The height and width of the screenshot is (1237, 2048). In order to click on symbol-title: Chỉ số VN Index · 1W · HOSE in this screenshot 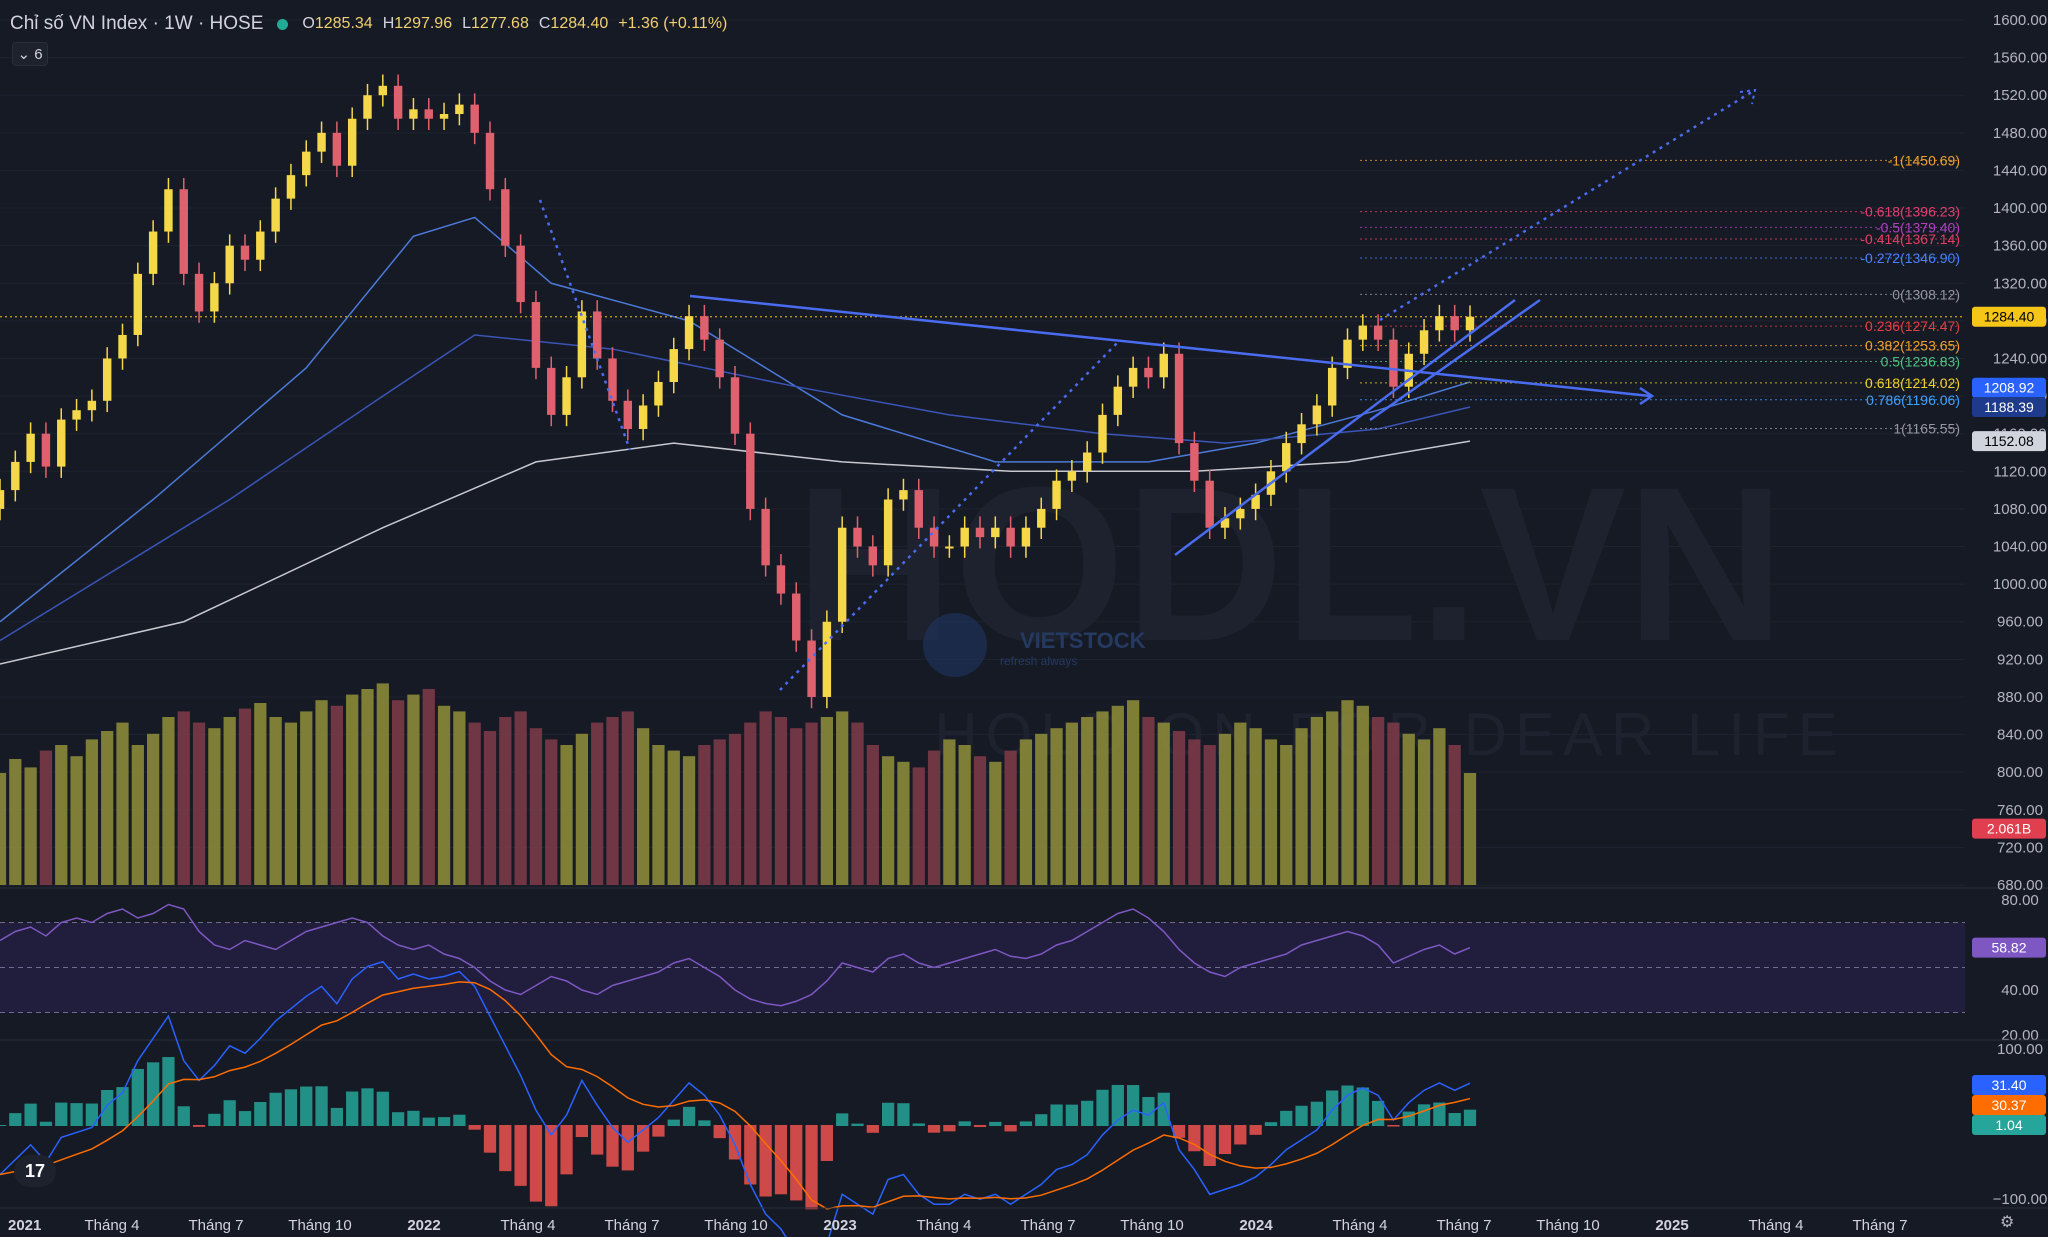, I will do `click(137, 23)`.